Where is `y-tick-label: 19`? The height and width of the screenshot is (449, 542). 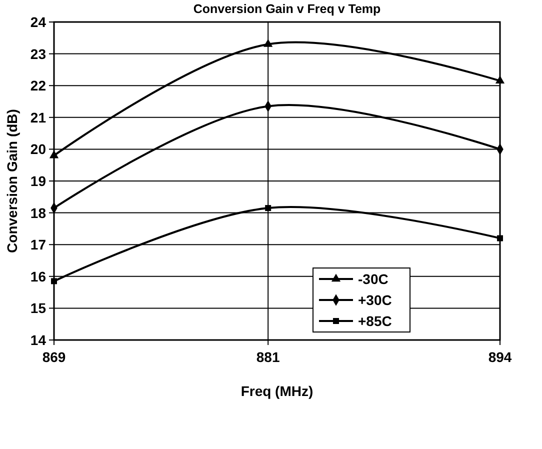 y-tick-label: 19 is located at coordinates (38, 181).